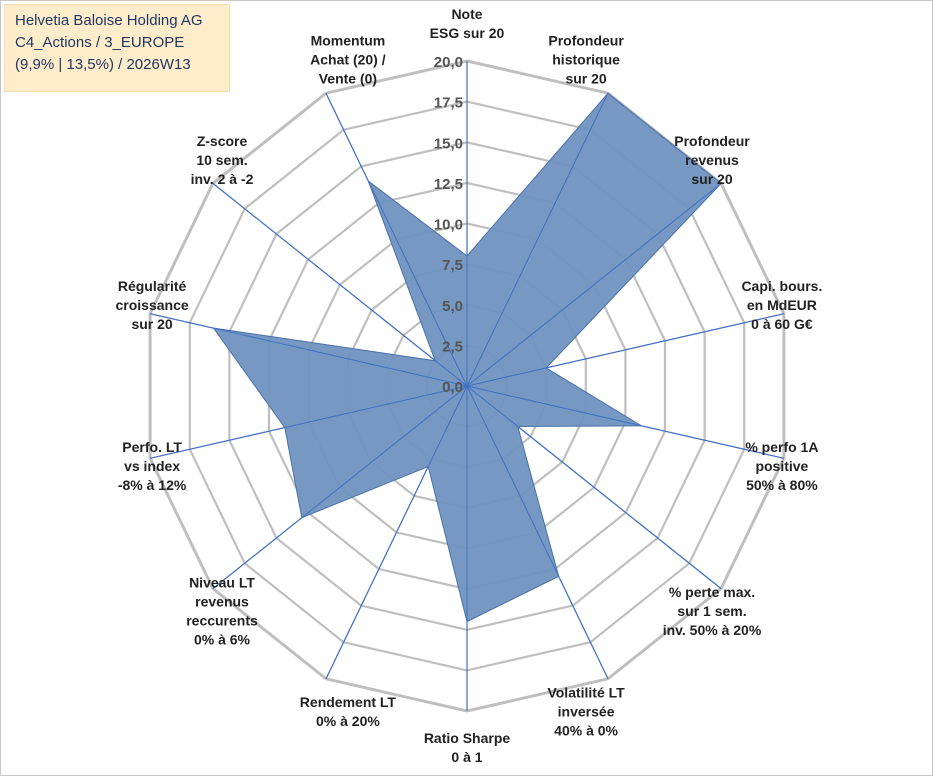 The image size is (933, 776). What do you see at coordinates (781, 286) in the screenshot?
I see `axis-label-line: Capi. bours.` at bounding box center [781, 286].